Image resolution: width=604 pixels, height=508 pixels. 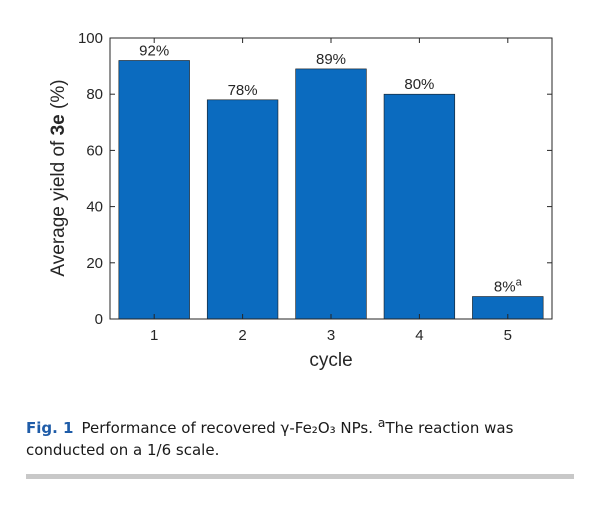 I want to click on y-tick-label: 60, so click(x=94, y=150).